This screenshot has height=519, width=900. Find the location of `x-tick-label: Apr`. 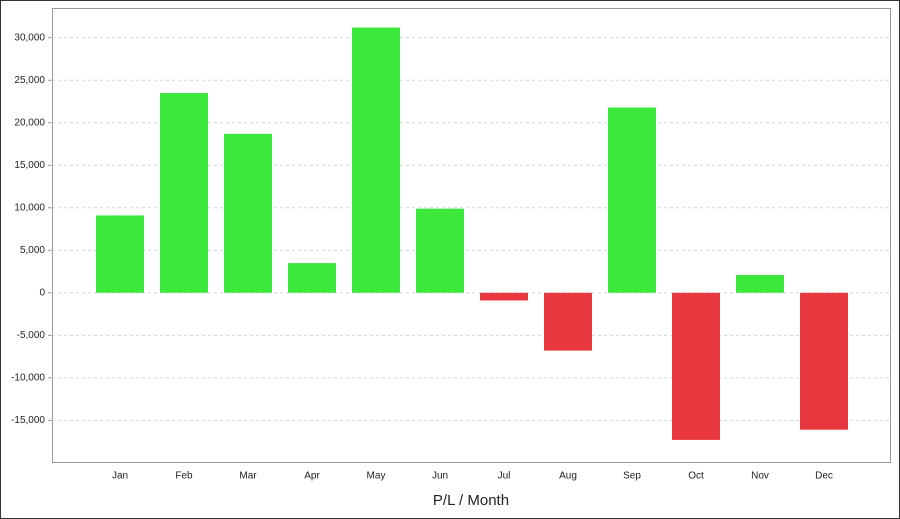

x-tick-label: Apr is located at coordinates (312, 476).